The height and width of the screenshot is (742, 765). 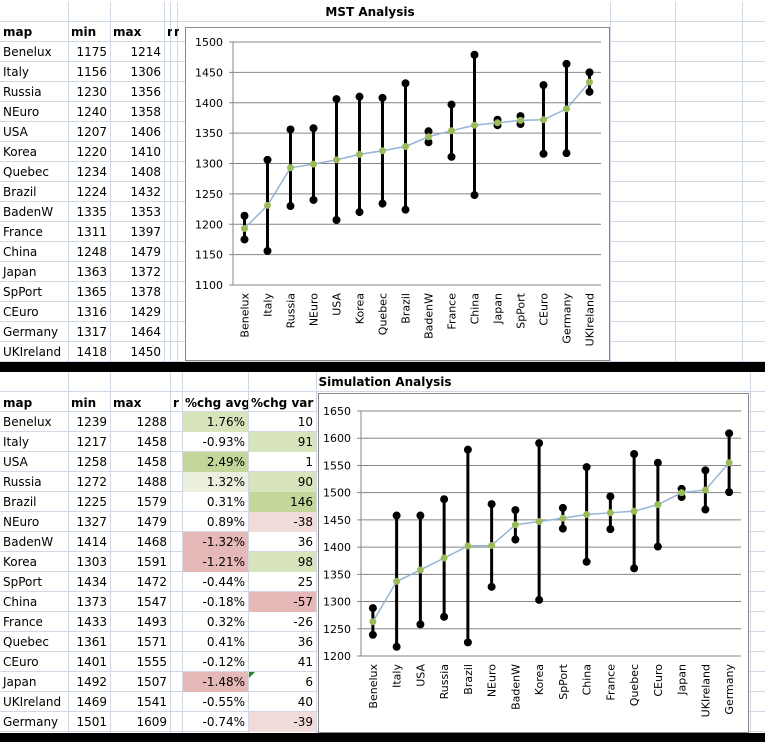 What do you see at coordinates (91, 52) in the screenshot?
I see `min-cell: 1175` at bounding box center [91, 52].